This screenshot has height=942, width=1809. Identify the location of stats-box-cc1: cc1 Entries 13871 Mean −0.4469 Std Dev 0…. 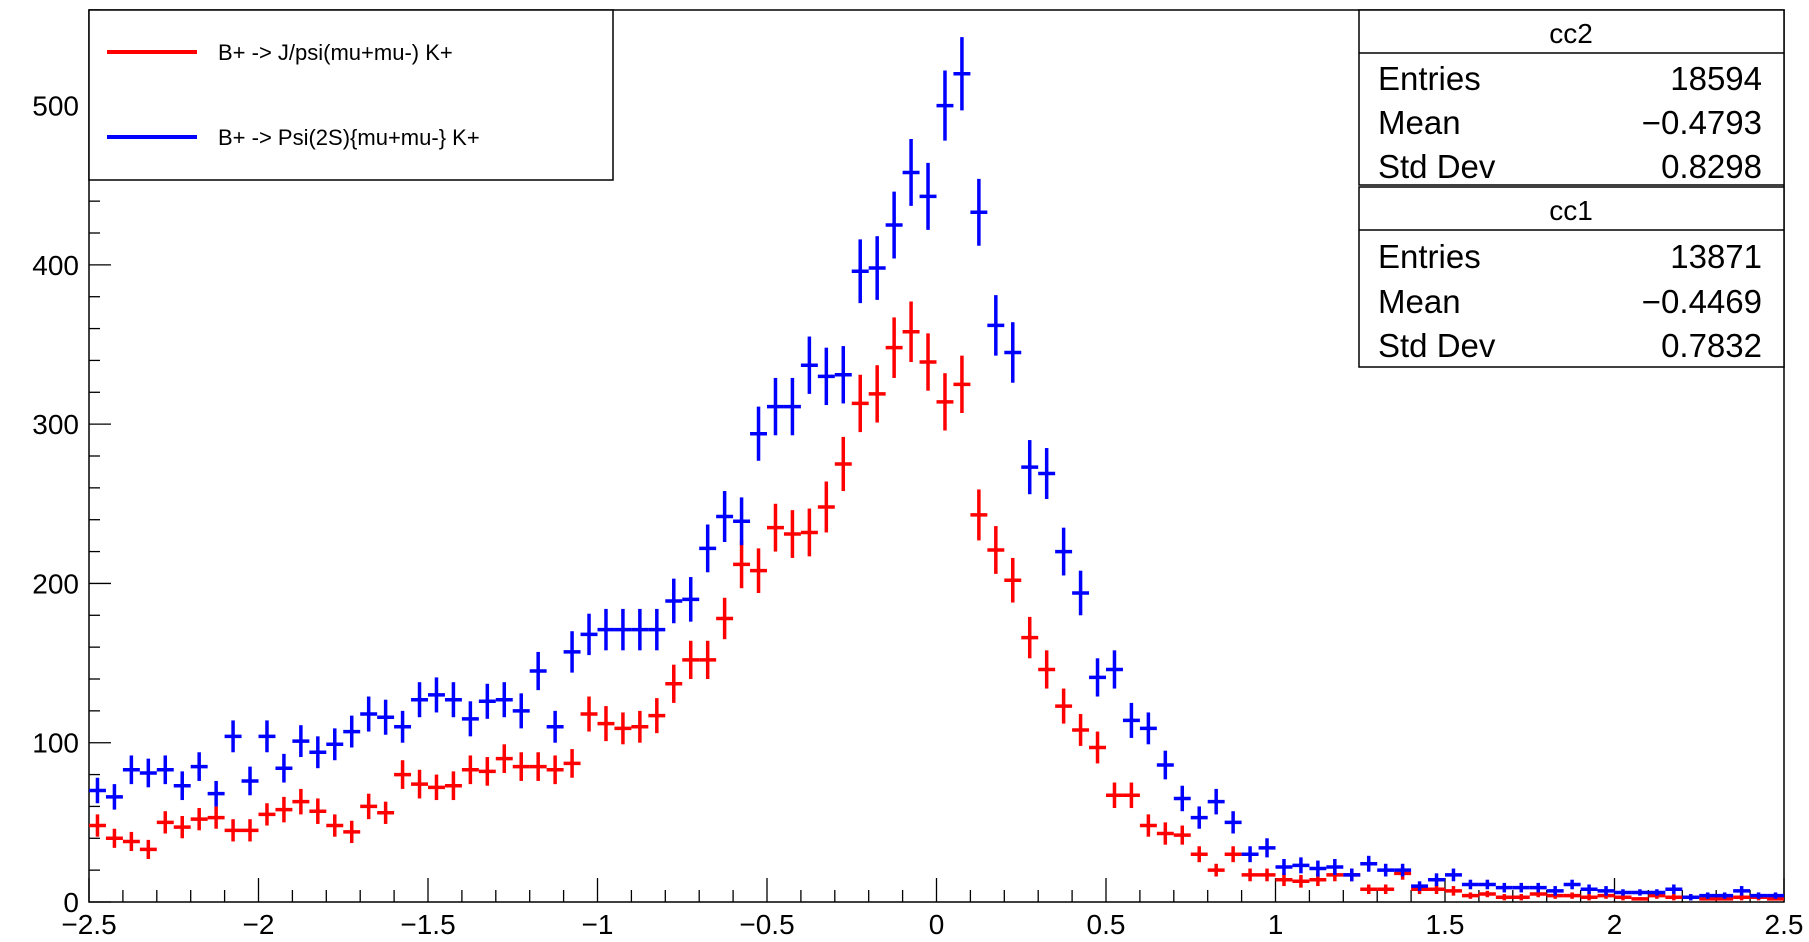
(1571, 277).